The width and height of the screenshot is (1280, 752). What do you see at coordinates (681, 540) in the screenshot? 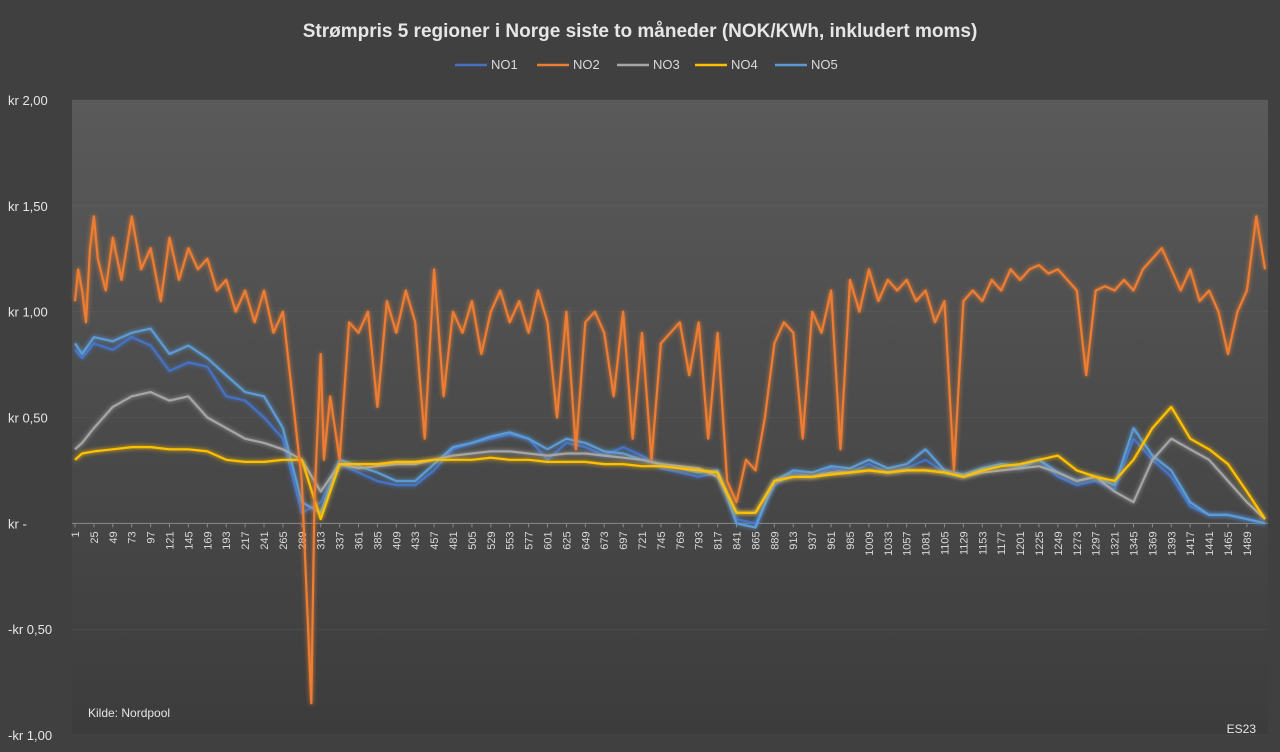
I see `x-tick-label: 769` at bounding box center [681, 540].